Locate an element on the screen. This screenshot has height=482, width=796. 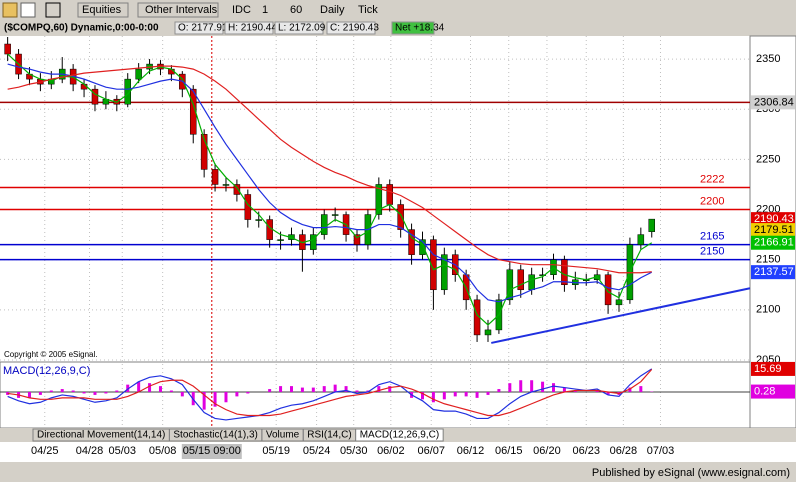
macd-marker-label: 15.69 is located at coordinates (768, 369).